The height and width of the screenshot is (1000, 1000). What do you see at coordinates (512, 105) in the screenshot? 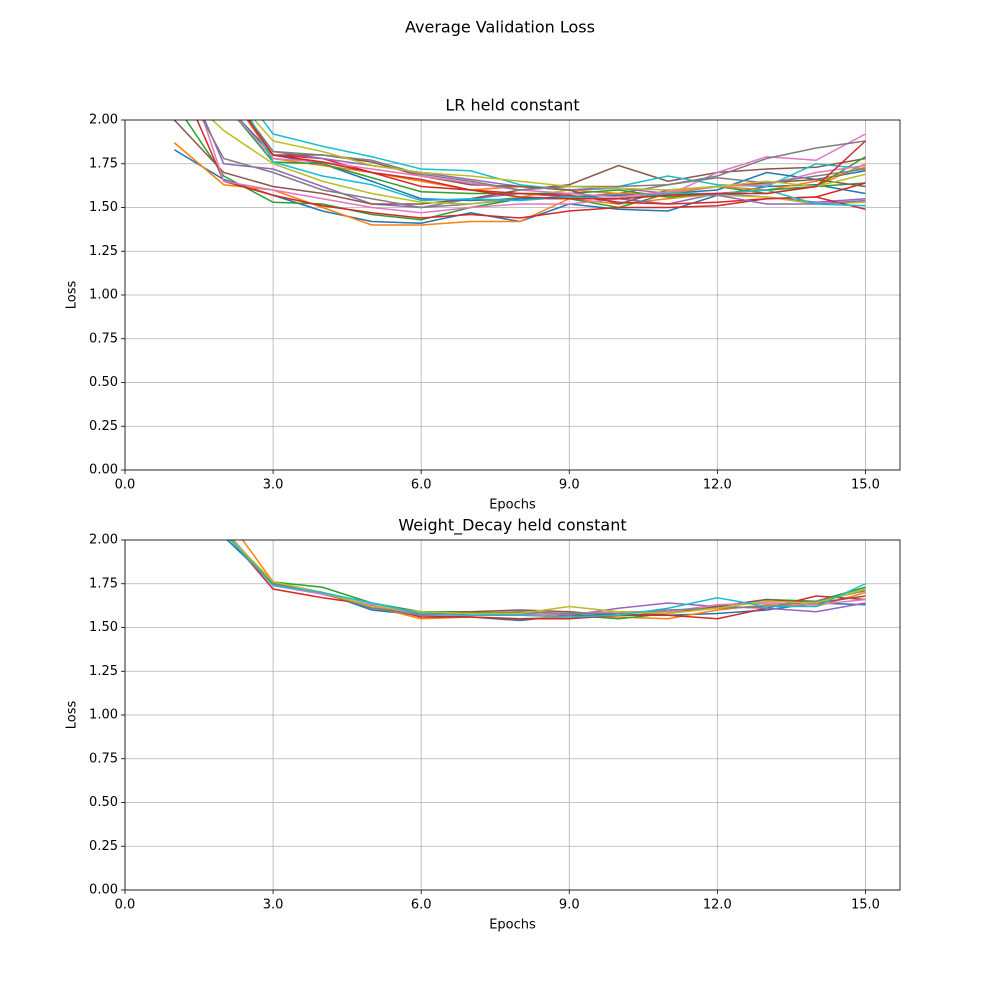
I see `axes-title: LR held constant` at bounding box center [512, 105].